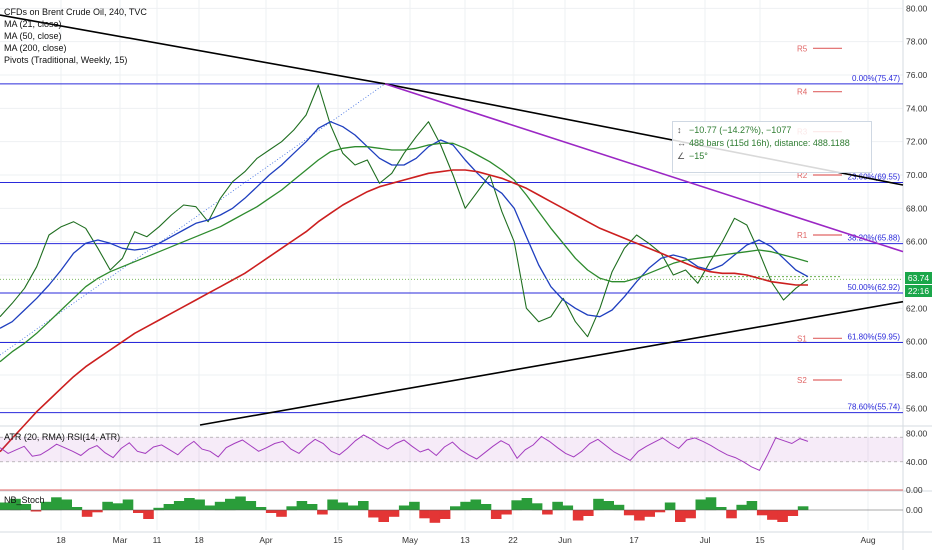 The width and height of the screenshot is (932, 555). What do you see at coordinates (874, 407) in the screenshot?
I see `fib-label-5: 78.60%(55.74)` at bounding box center [874, 407].